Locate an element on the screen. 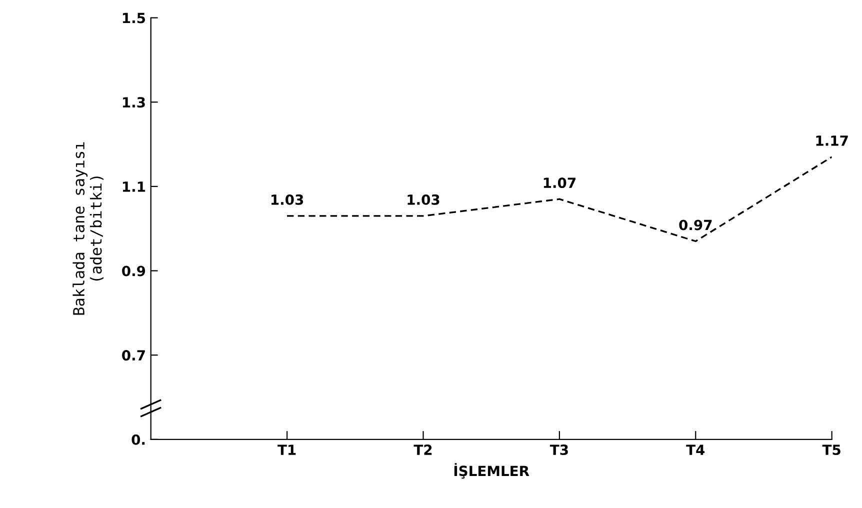 This screenshot has width=862, height=508. y-tick-label: 0.9 is located at coordinates (134, 271).